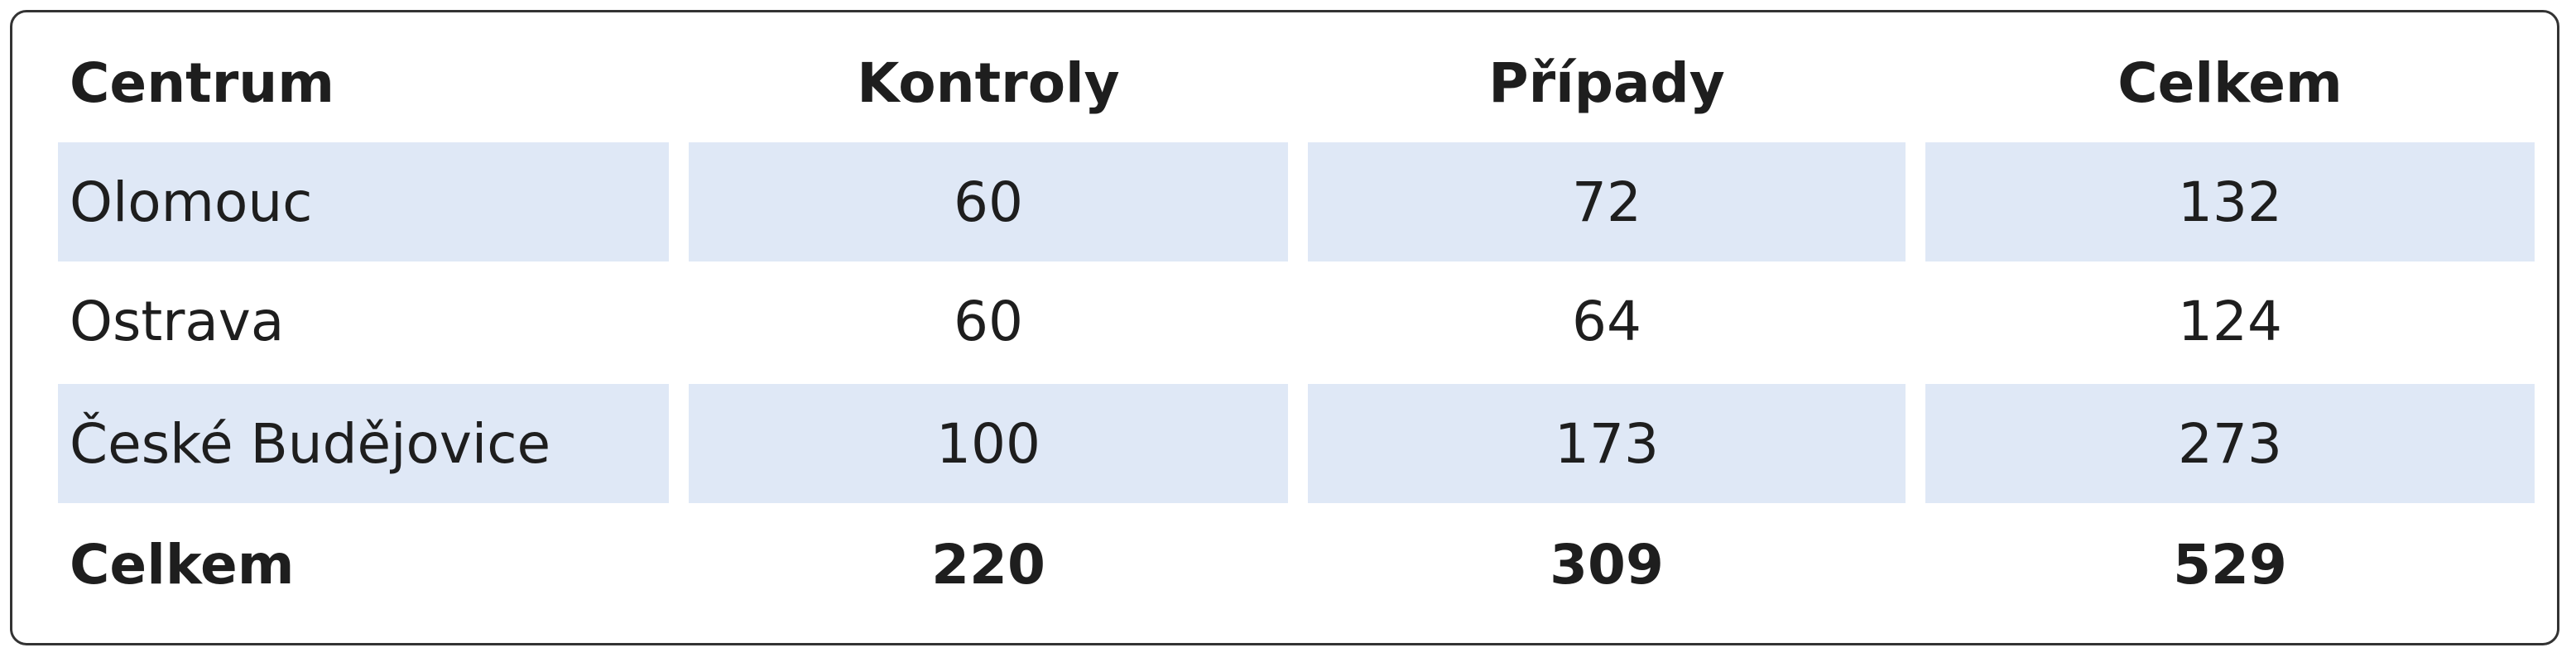 This screenshot has width=2576, height=662. What do you see at coordinates (2230, 443) in the screenshot?
I see `value-cell: 273` at bounding box center [2230, 443].